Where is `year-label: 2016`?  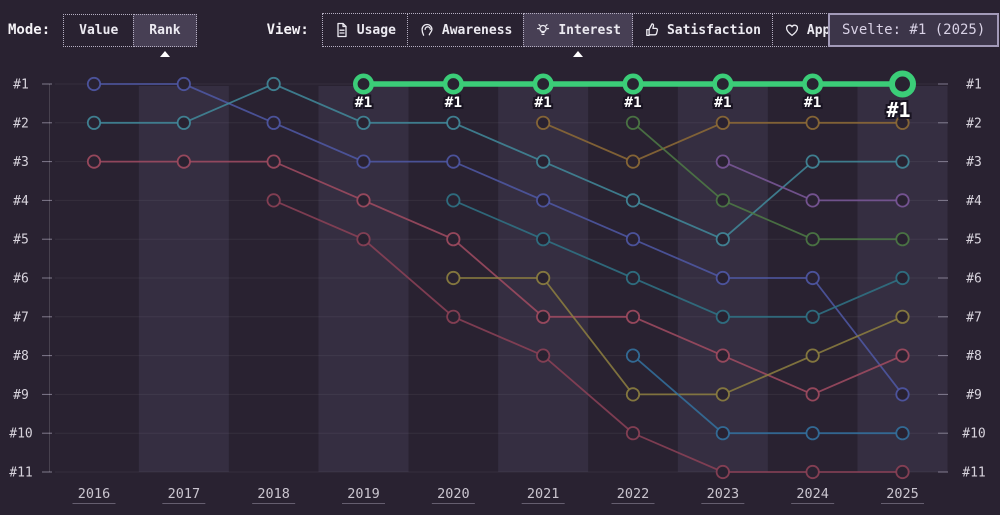 year-label: 2016 is located at coordinates (94, 494).